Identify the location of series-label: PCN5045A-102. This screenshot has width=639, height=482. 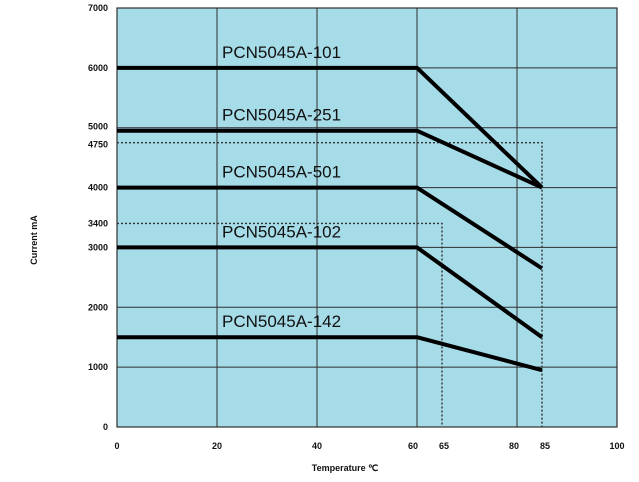
(281, 231).